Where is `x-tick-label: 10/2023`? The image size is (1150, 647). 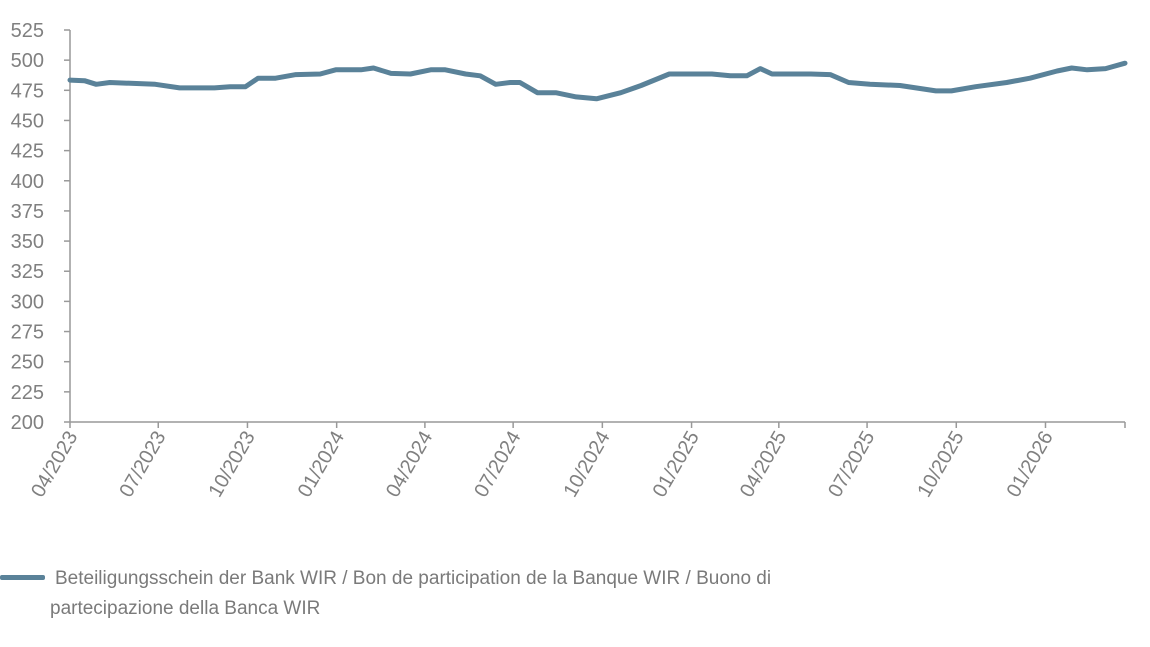 x-tick-label: 10/2023 is located at coordinates (232, 465).